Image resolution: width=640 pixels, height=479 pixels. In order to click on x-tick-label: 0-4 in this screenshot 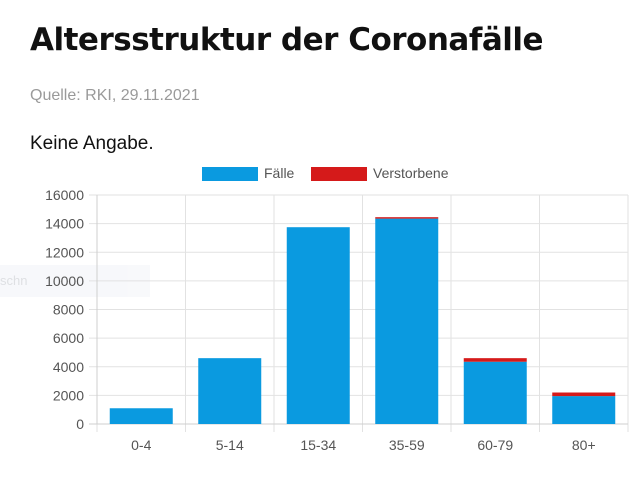, I will do `click(141, 445)`.